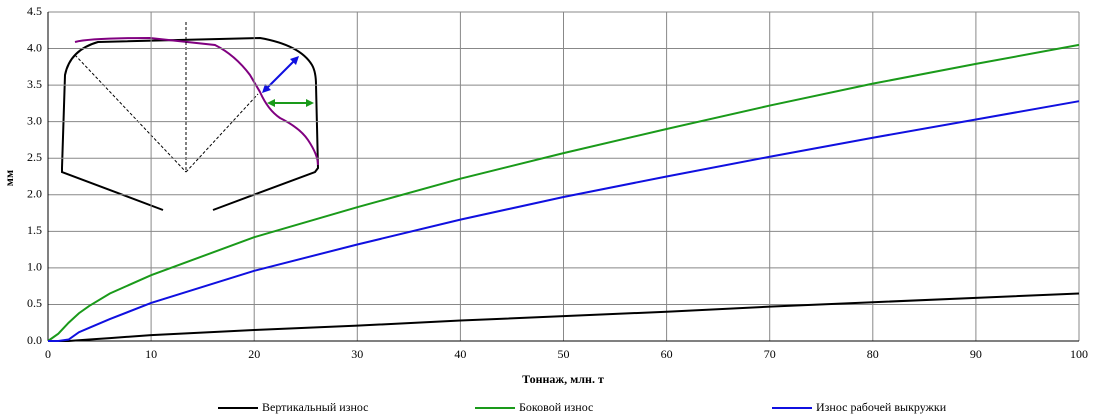 This screenshot has width=1095, height=420. I want to click on series-line, so click(564, 317).